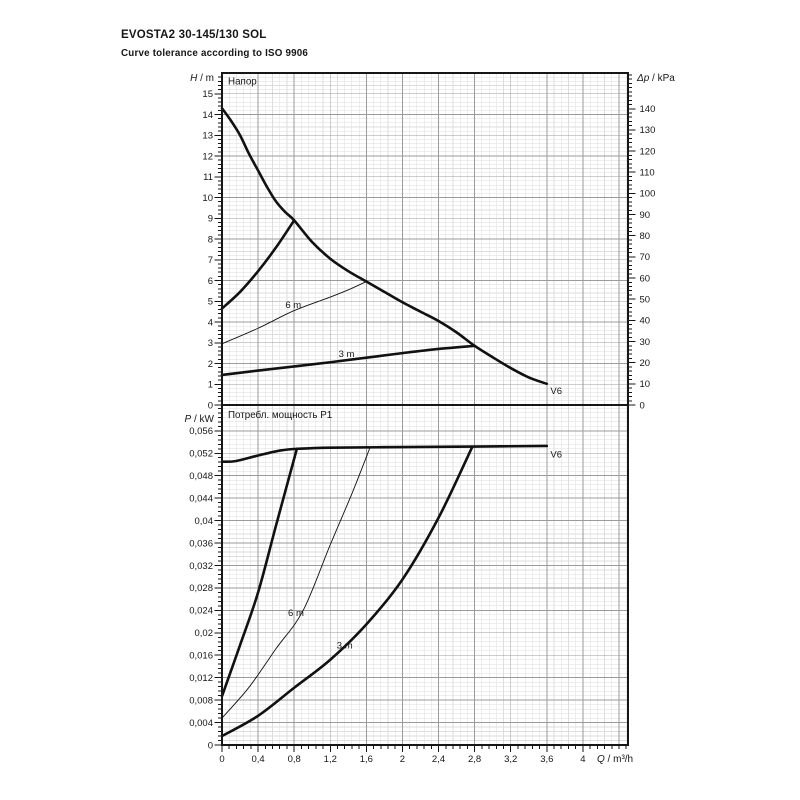  What do you see at coordinates (645, 384) in the screenshot?
I see `y2-tick-label: 10` at bounding box center [645, 384].